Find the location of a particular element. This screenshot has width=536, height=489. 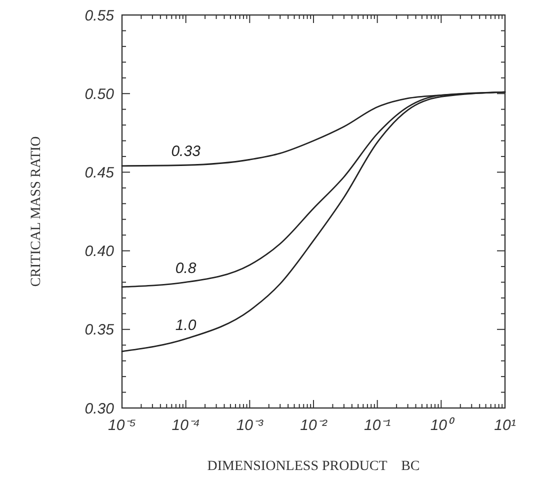

series-label: 0.8 is located at coordinates (186, 269).